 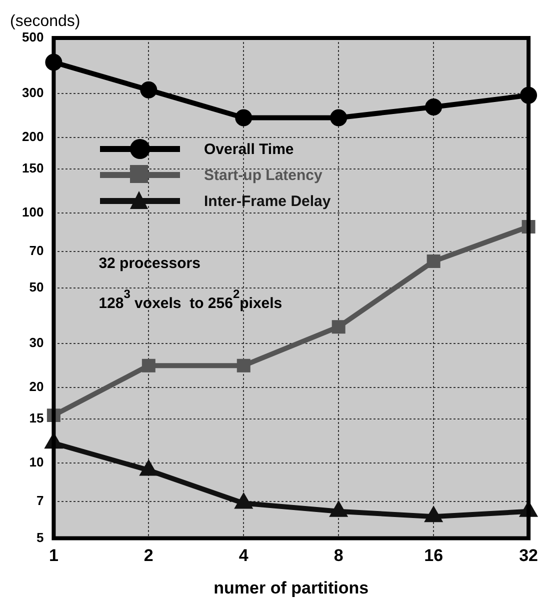 What do you see at coordinates (36, 462) in the screenshot?
I see `y-tick-label: 10` at bounding box center [36, 462].